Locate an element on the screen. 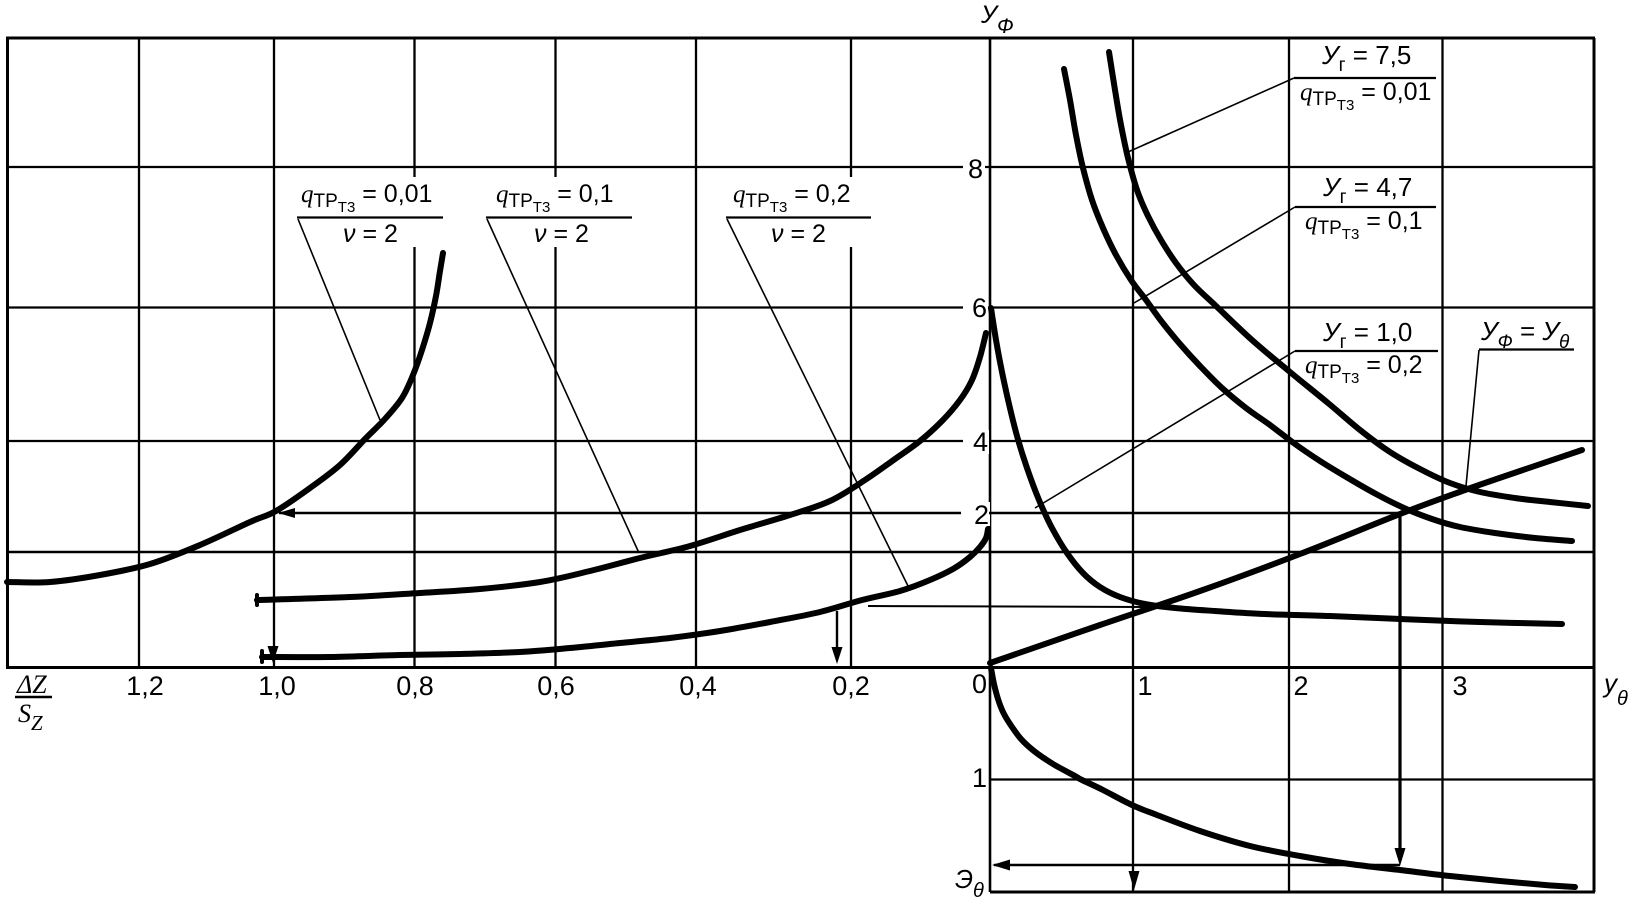  svg-text: УФ = Уθ is located at coordinates (1525, 334).